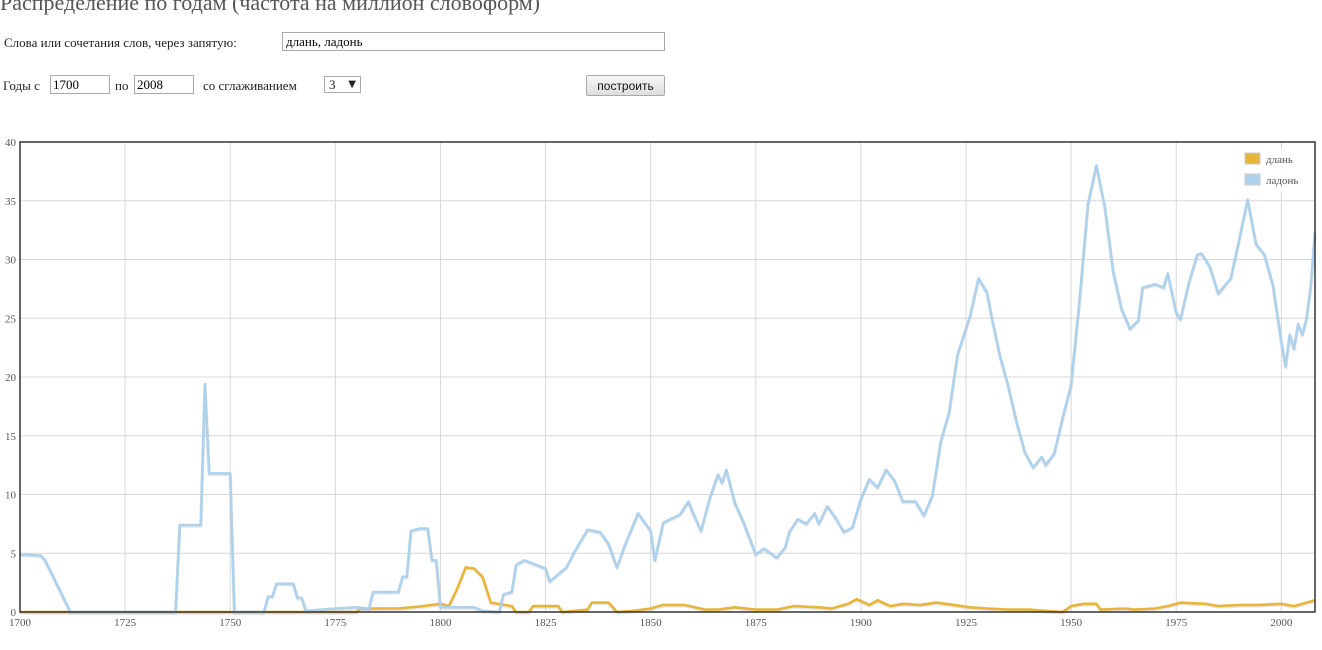 This screenshot has height=650, width=1322. I want to click on y-tick-label: 40, so click(11, 143).